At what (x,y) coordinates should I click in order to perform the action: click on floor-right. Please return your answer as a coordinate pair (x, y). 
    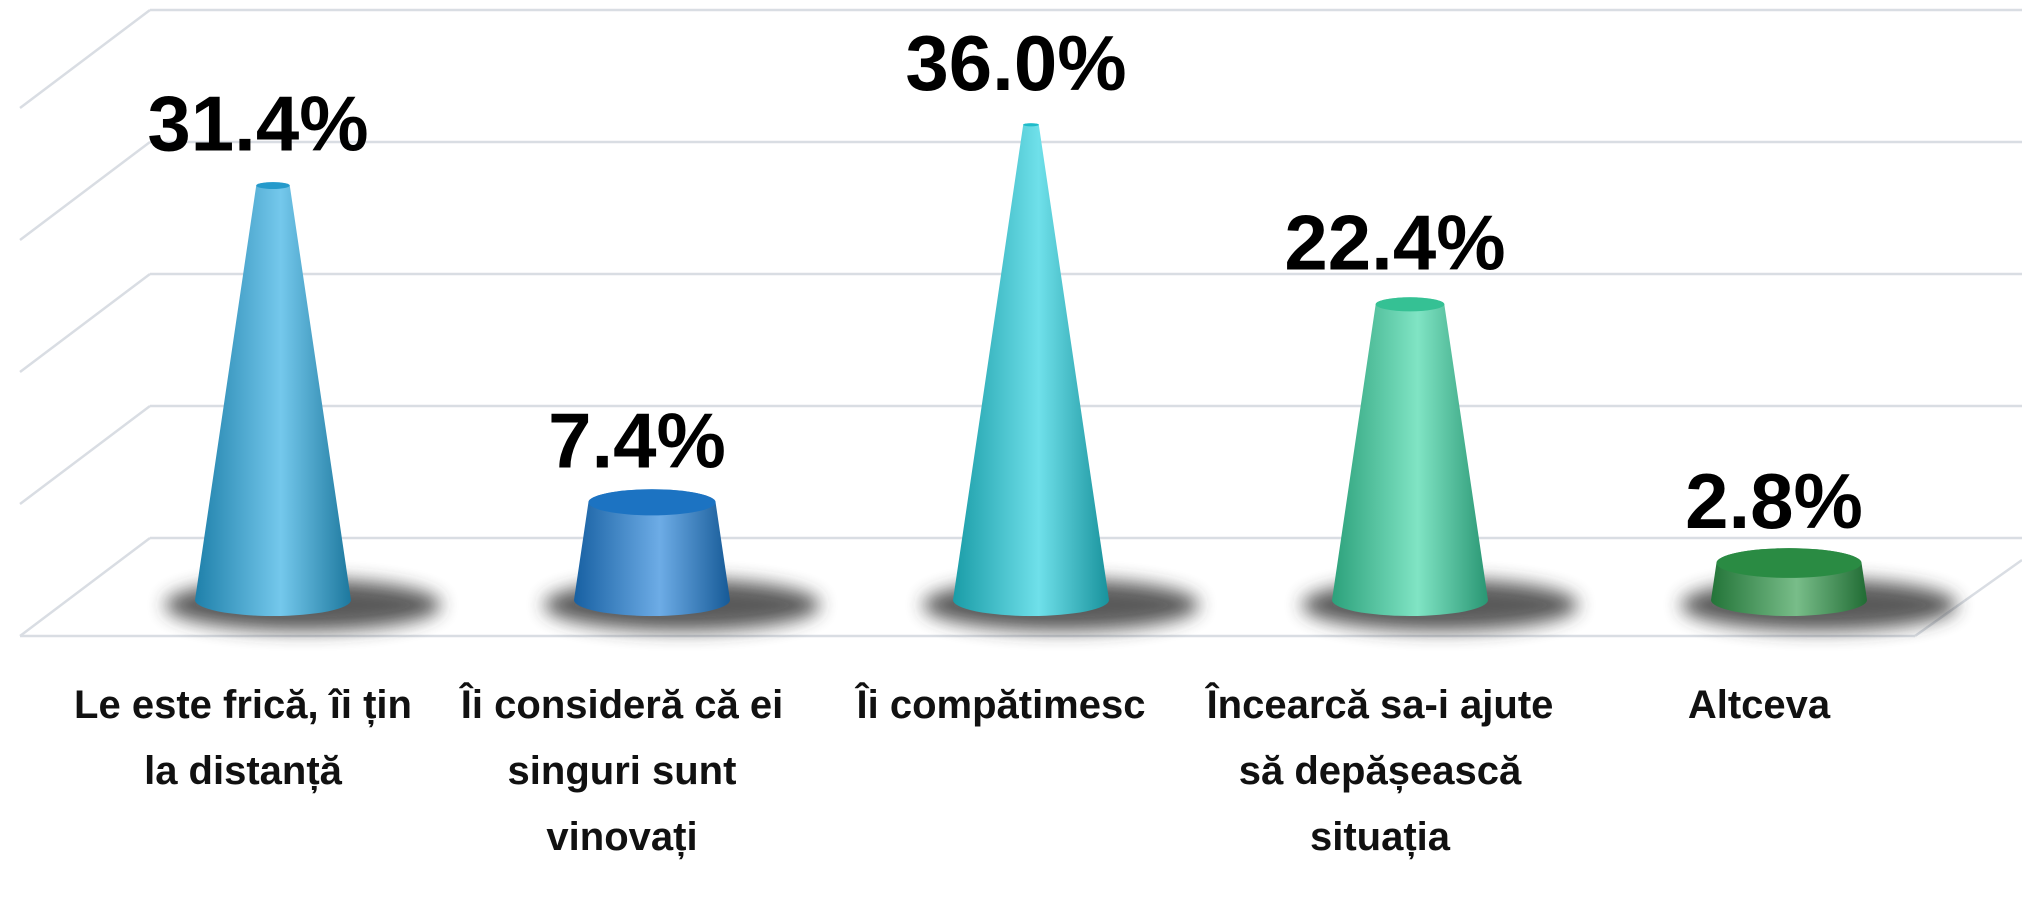
    Looking at the image, I should click on (1968, 598).